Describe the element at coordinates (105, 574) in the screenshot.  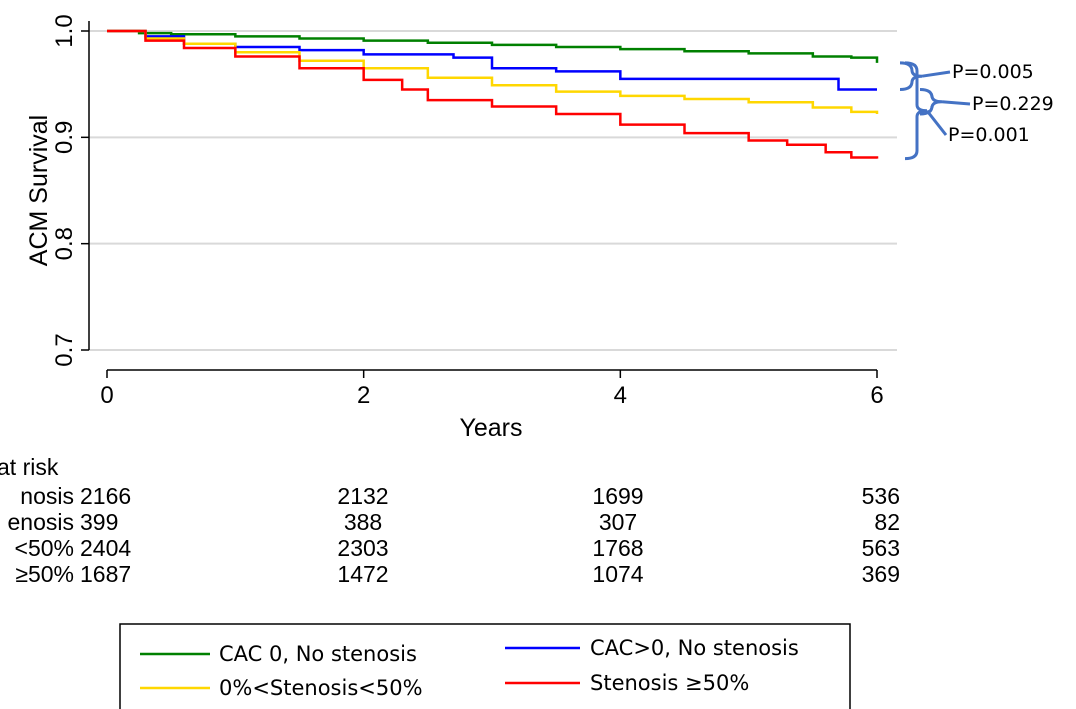
I see `at-risk-value: 1687` at that location.